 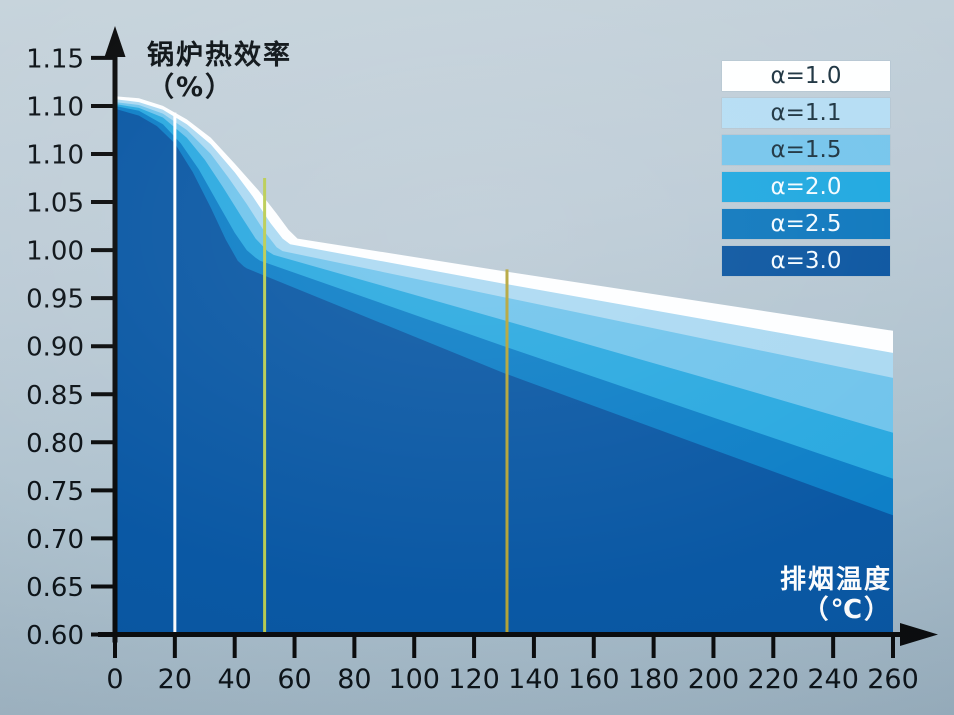 I want to click on x-axis-title-line1: 排烟温度, so click(x=835, y=580).